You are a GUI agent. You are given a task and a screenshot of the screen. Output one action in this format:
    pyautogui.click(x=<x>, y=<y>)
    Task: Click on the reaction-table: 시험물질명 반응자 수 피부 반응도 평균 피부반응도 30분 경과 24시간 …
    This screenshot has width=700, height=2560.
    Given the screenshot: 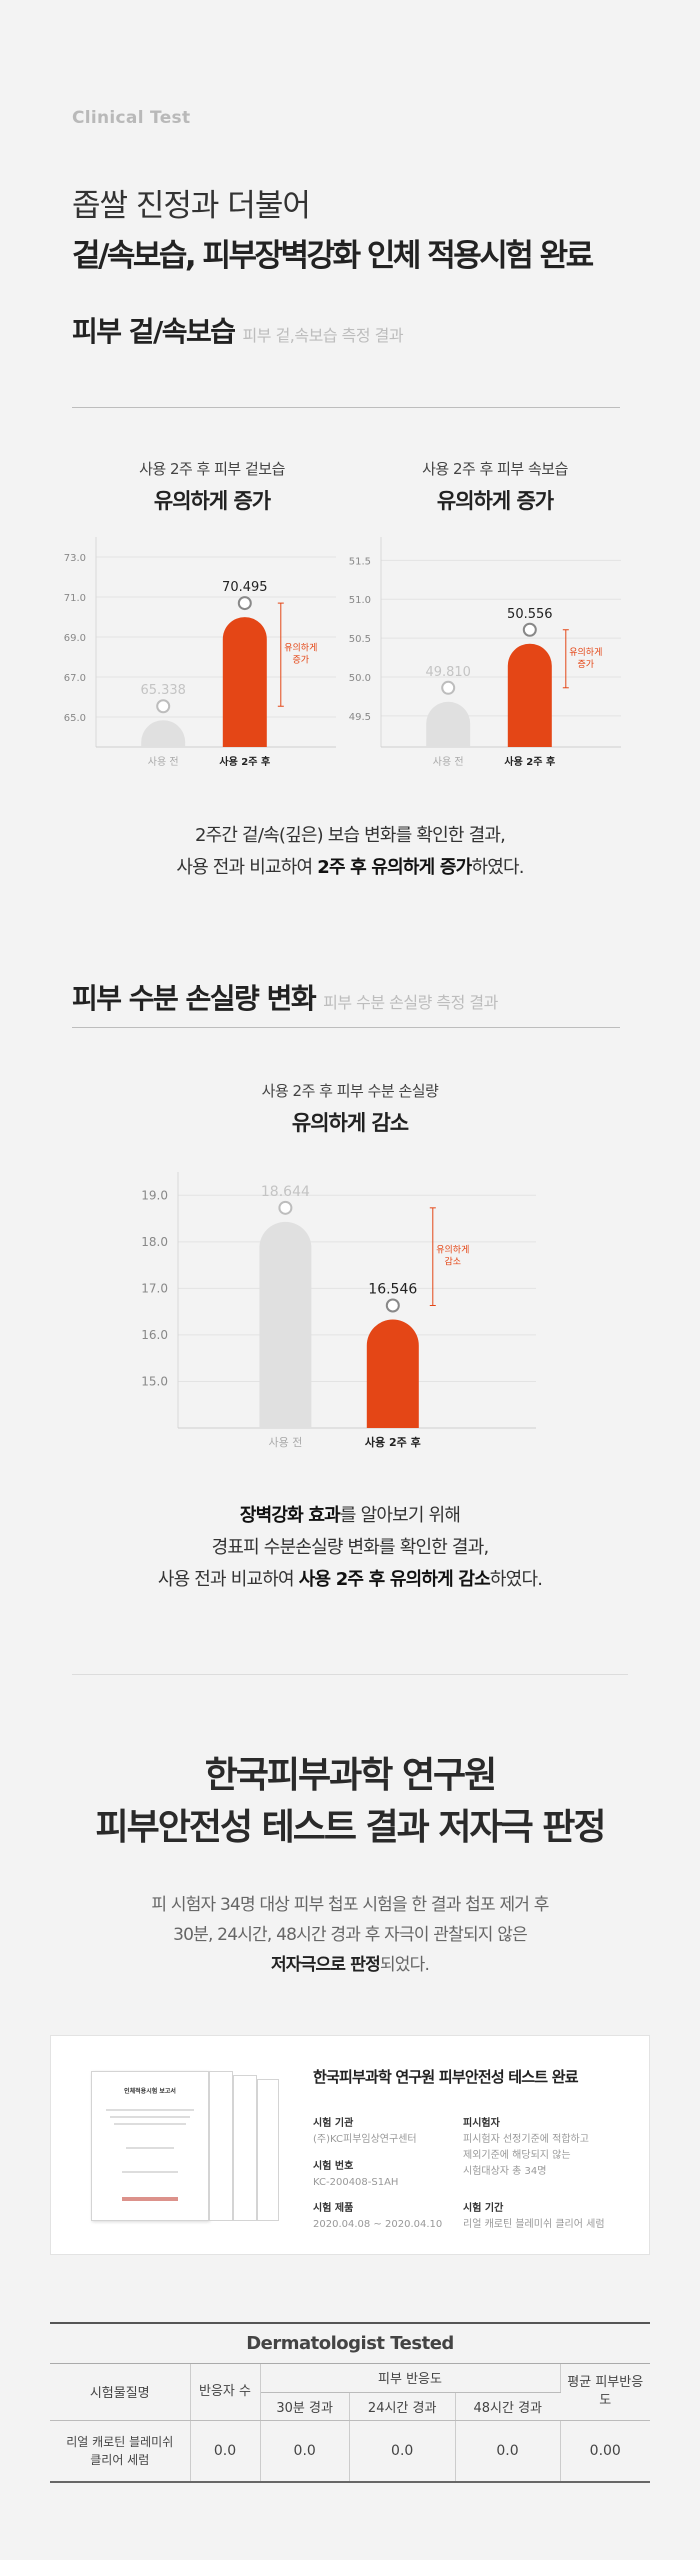 What is the action you would take?
    pyautogui.click(x=350, y=2423)
    